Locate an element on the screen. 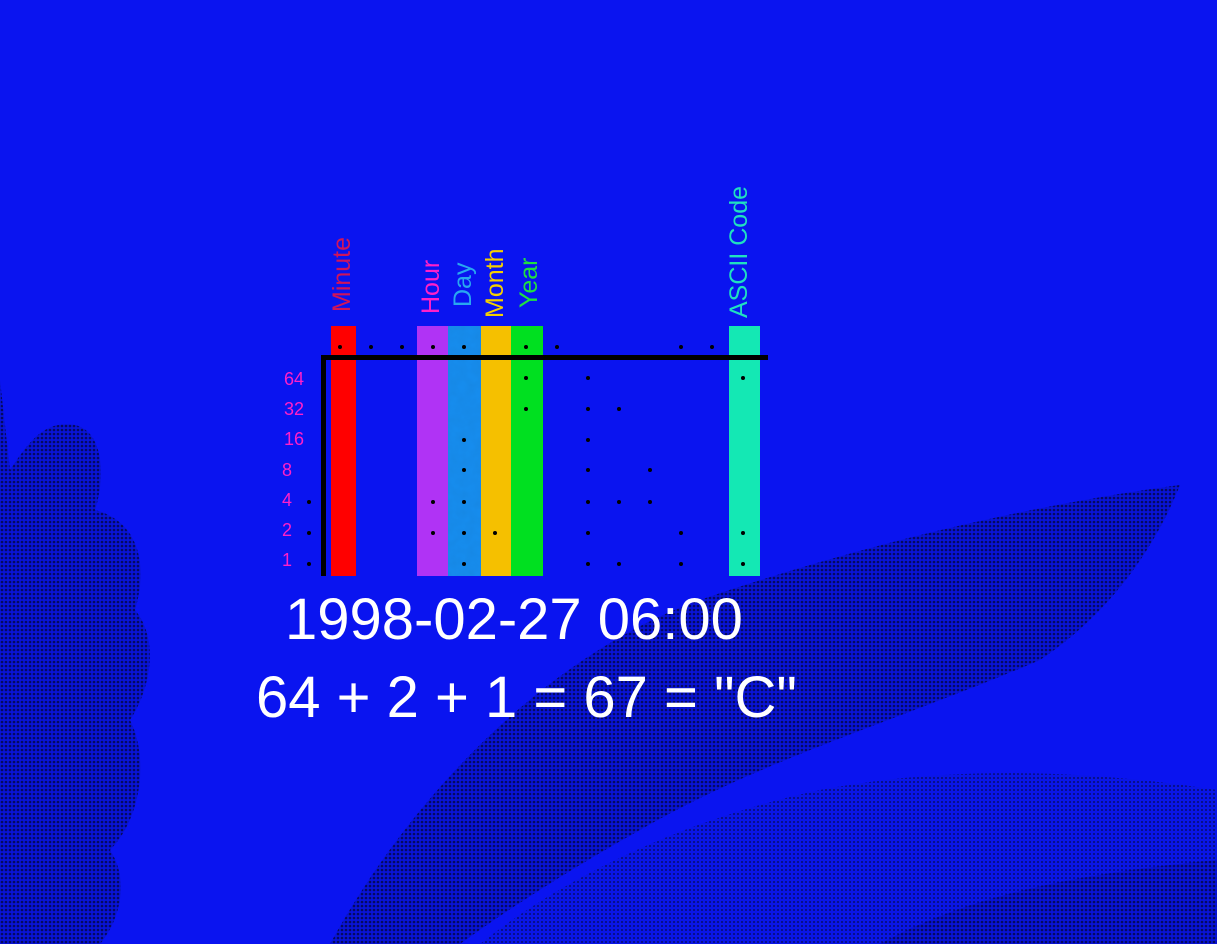 The width and height of the screenshot is (1217, 944). bit-weight-label: 4 is located at coordinates (286, 500).